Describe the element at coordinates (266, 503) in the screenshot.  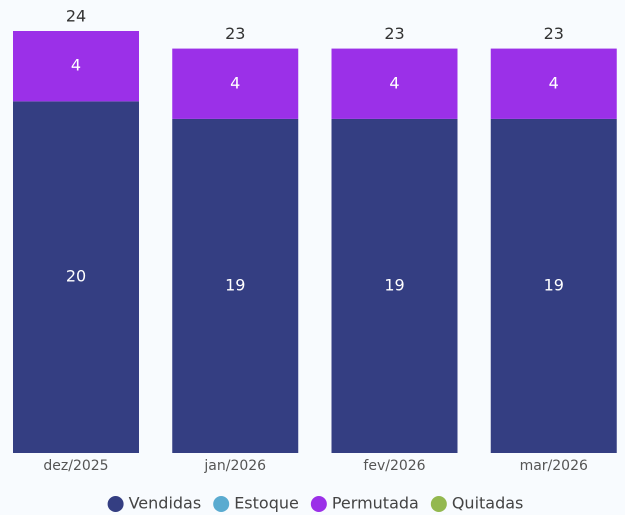
I see `legend-label: Estoque` at that location.